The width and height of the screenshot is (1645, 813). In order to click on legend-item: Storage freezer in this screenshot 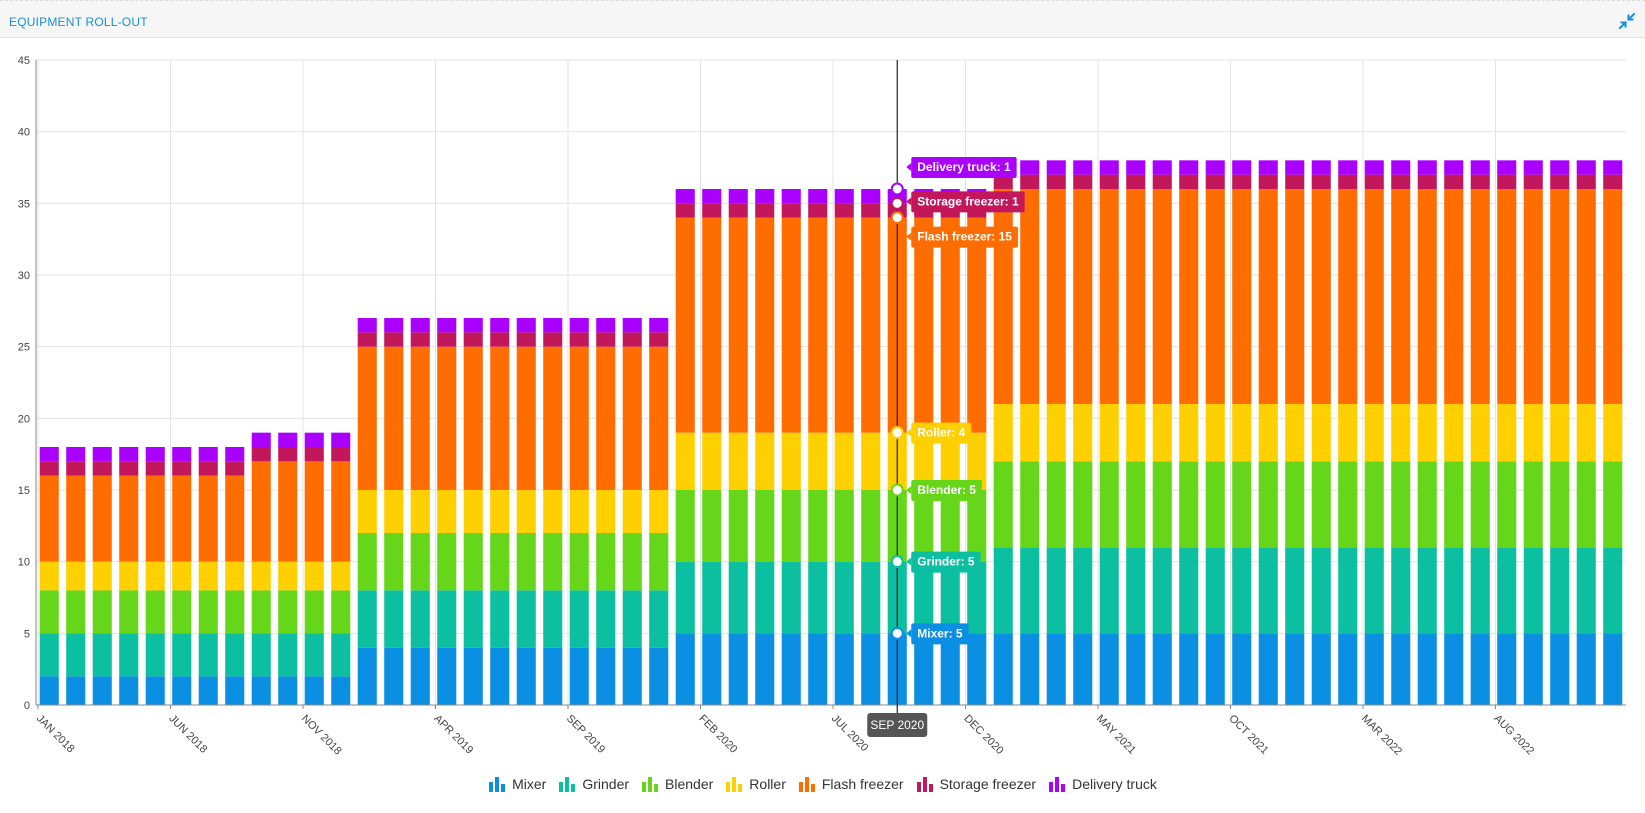, I will do `click(976, 784)`.